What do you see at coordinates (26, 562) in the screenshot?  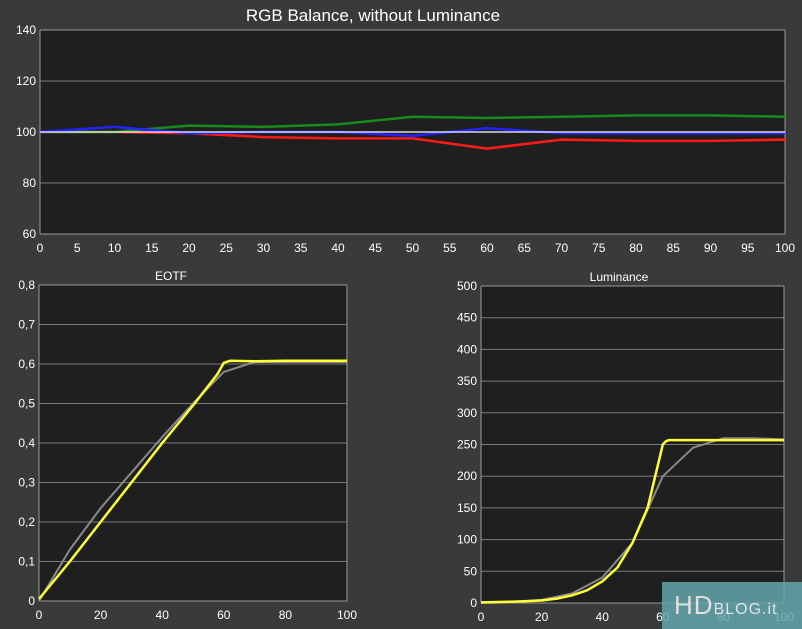 I see `y-tick-label: 0,1` at bounding box center [26, 562].